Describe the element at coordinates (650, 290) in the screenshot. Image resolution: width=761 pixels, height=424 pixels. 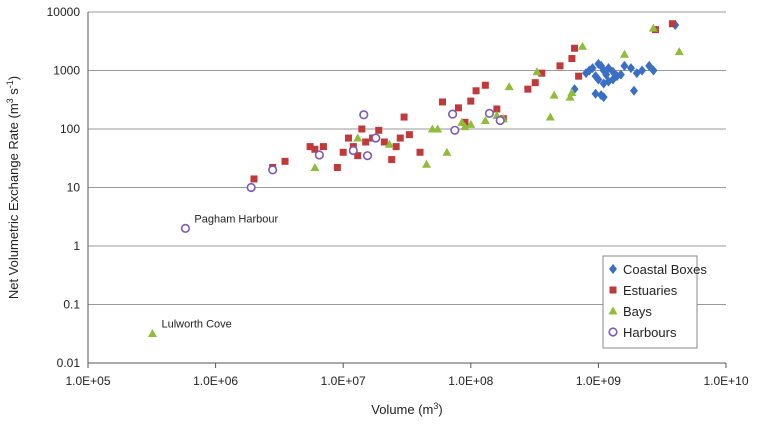
I see `legend-label: Estuaries` at that location.